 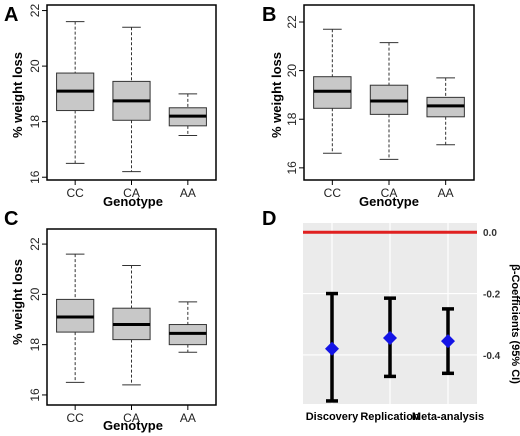 What do you see at coordinates (292, 71) in the screenshot?
I see `y-tick-label-b: 20` at bounding box center [292, 71].